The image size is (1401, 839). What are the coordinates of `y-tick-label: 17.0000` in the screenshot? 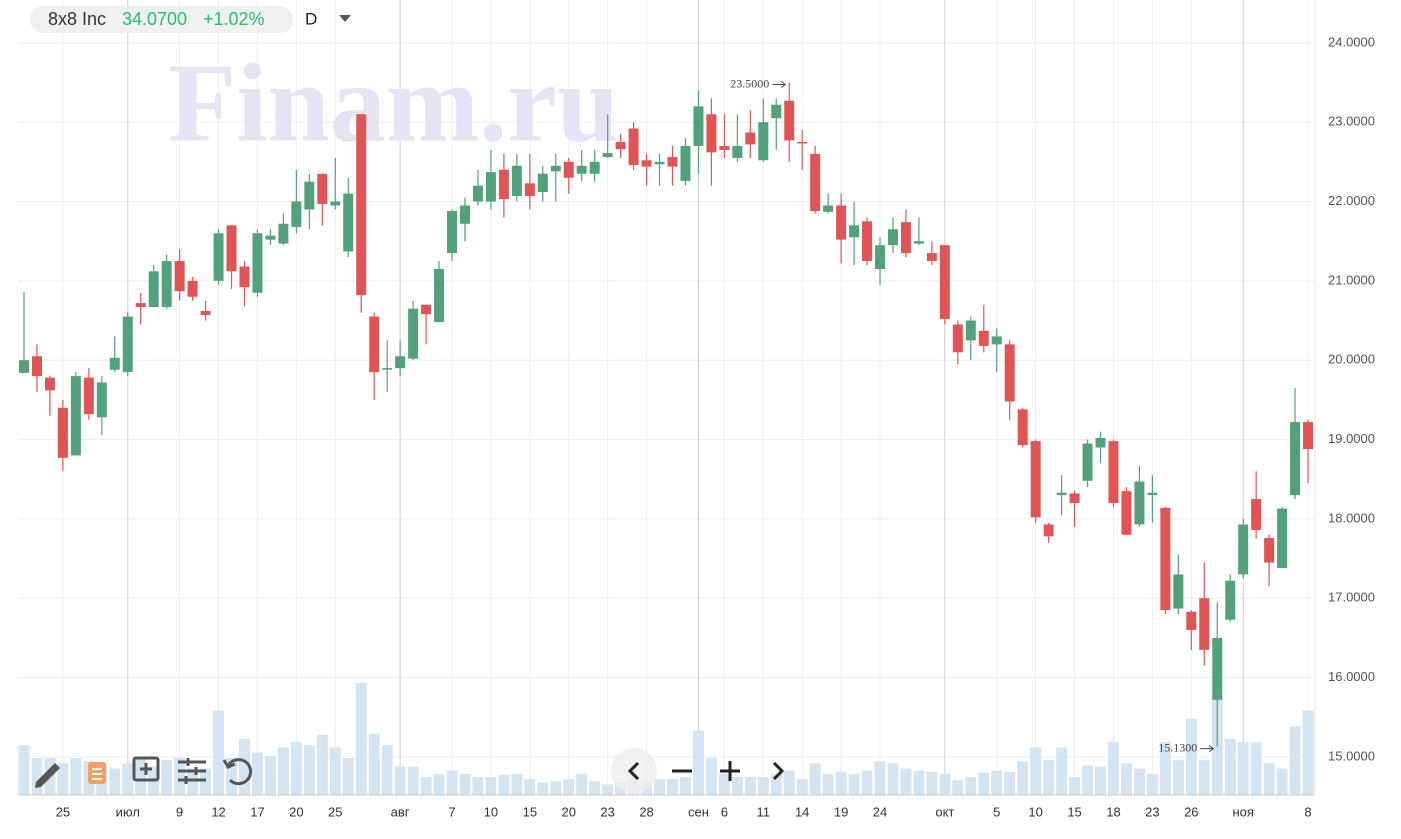 It's located at (1351, 597).